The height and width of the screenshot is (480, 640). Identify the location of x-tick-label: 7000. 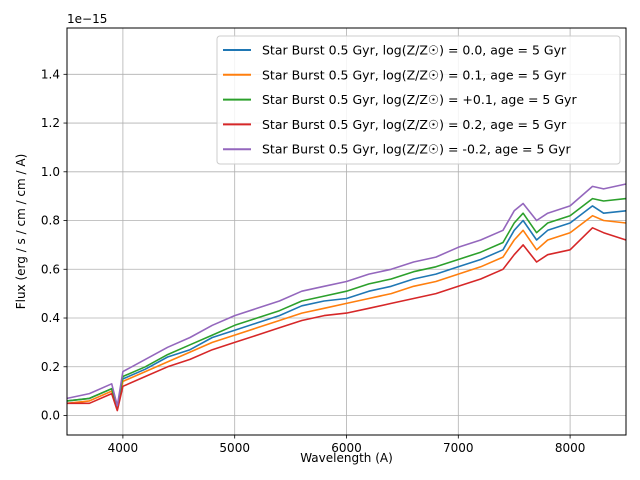
(458, 448).